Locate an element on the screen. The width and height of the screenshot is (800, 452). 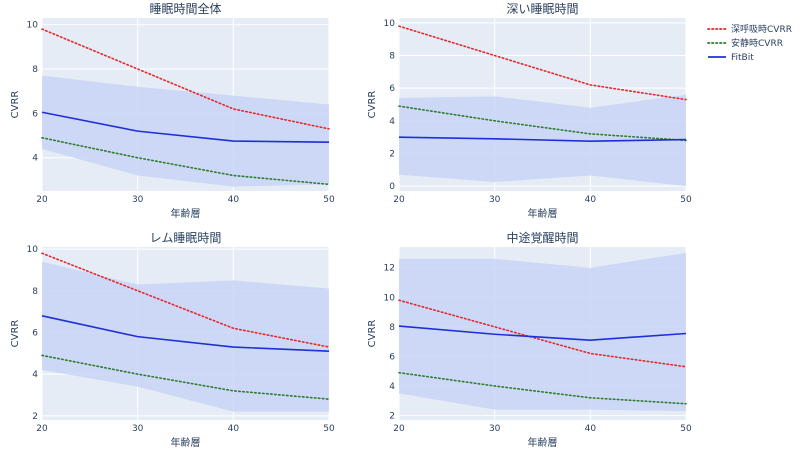
subplot-1-fitbit-range-band is located at coordinates (185, 131).